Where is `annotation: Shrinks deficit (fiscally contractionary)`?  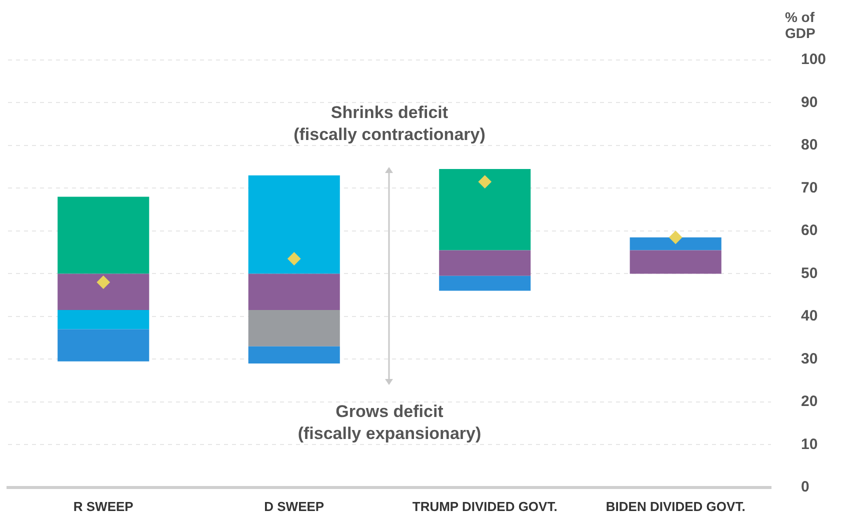 annotation: Shrinks deficit (fiscally contractionary) is located at coordinates (390, 123).